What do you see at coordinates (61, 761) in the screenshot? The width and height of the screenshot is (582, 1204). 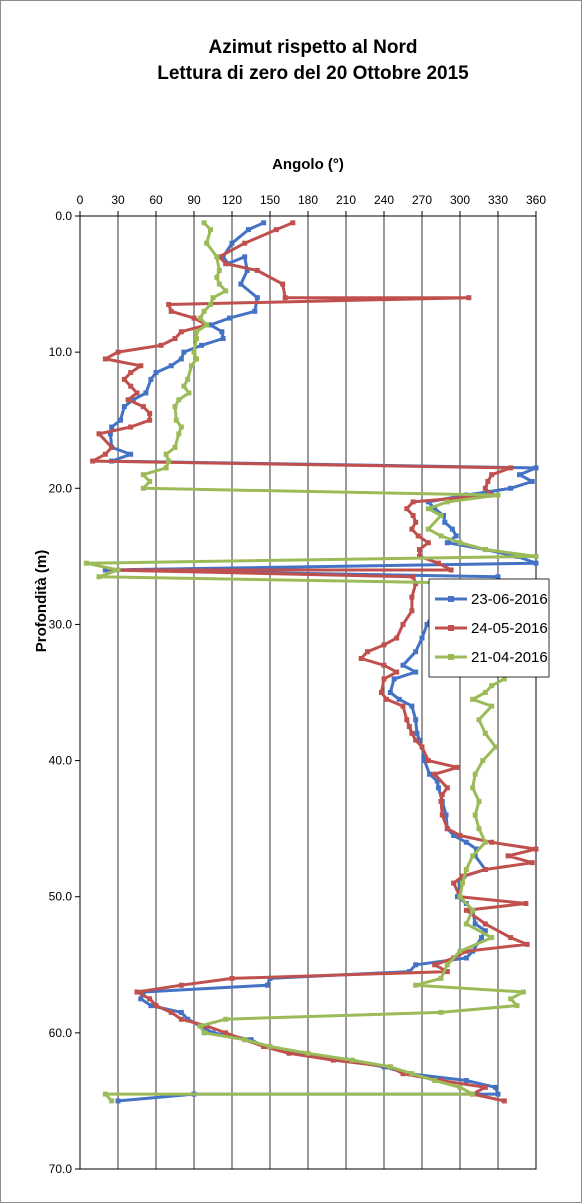 I see `y-tick-label: 40.0` at bounding box center [61, 761].